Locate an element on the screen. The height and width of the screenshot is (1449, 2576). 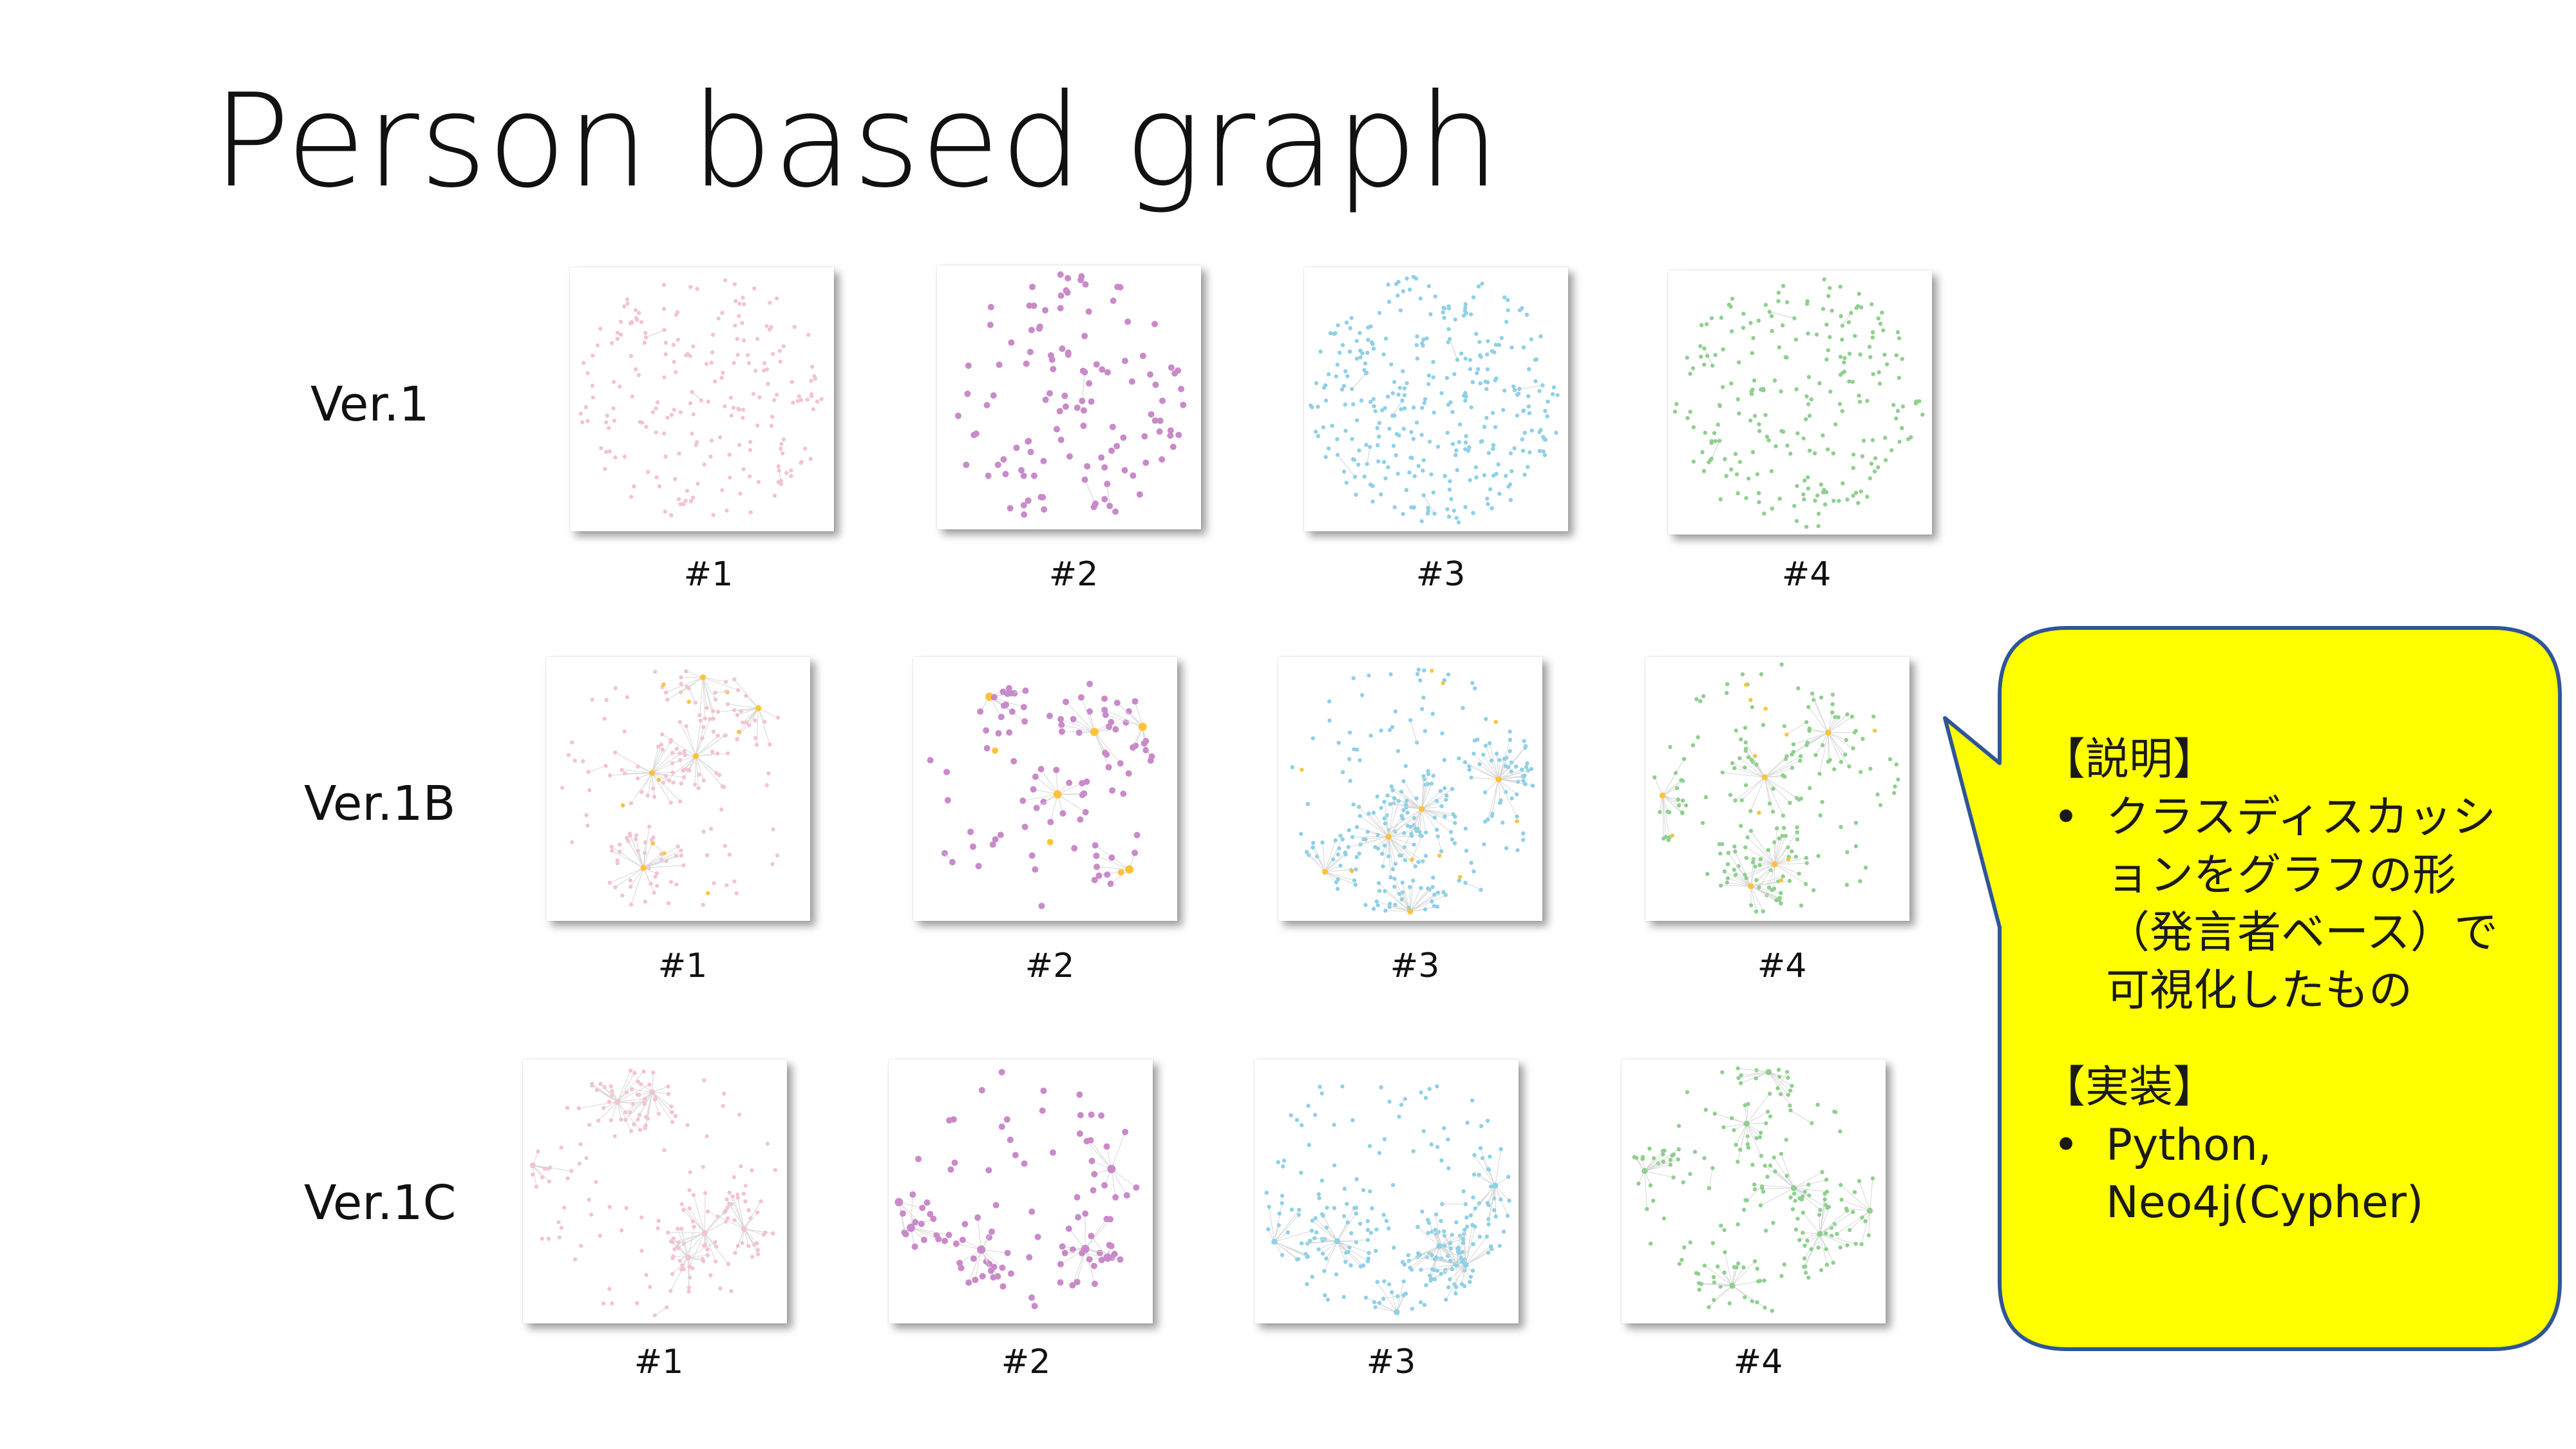
callout-bullet-description: • クラスディスカッションをグラフの形（発言者ベース）で可視化したもの is located at coordinates (2273, 905).